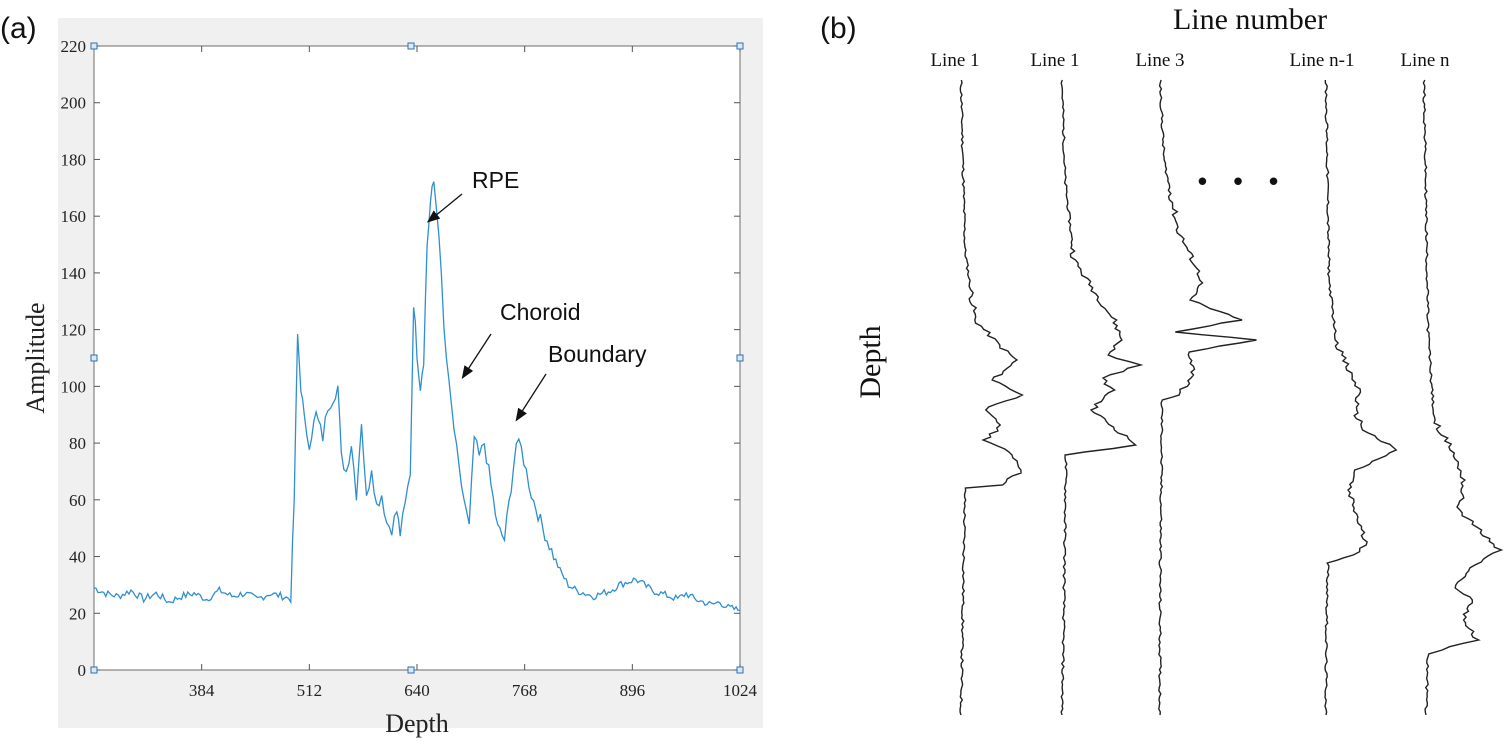 This screenshot has width=1505, height=747. I want to click on line-label: Line 3, so click(1159, 60).